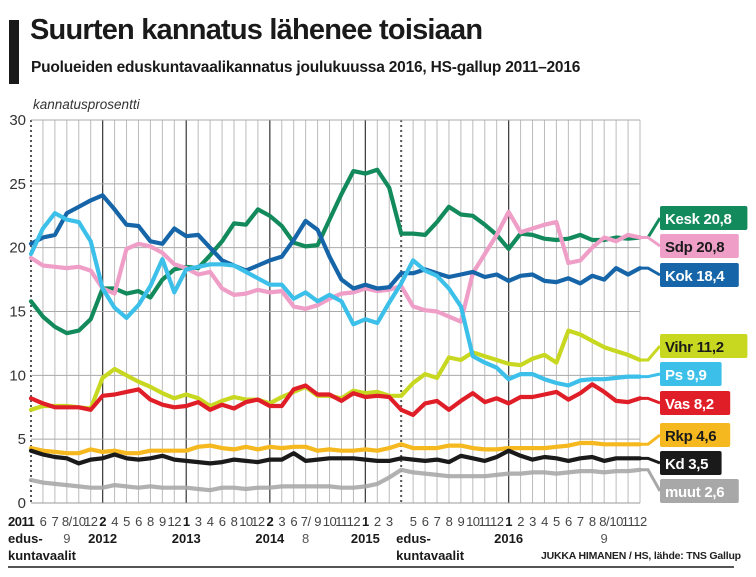 The width and height of the screenshot is (756, 577). I want to click on legend-box-sdp, so click(699, 246).